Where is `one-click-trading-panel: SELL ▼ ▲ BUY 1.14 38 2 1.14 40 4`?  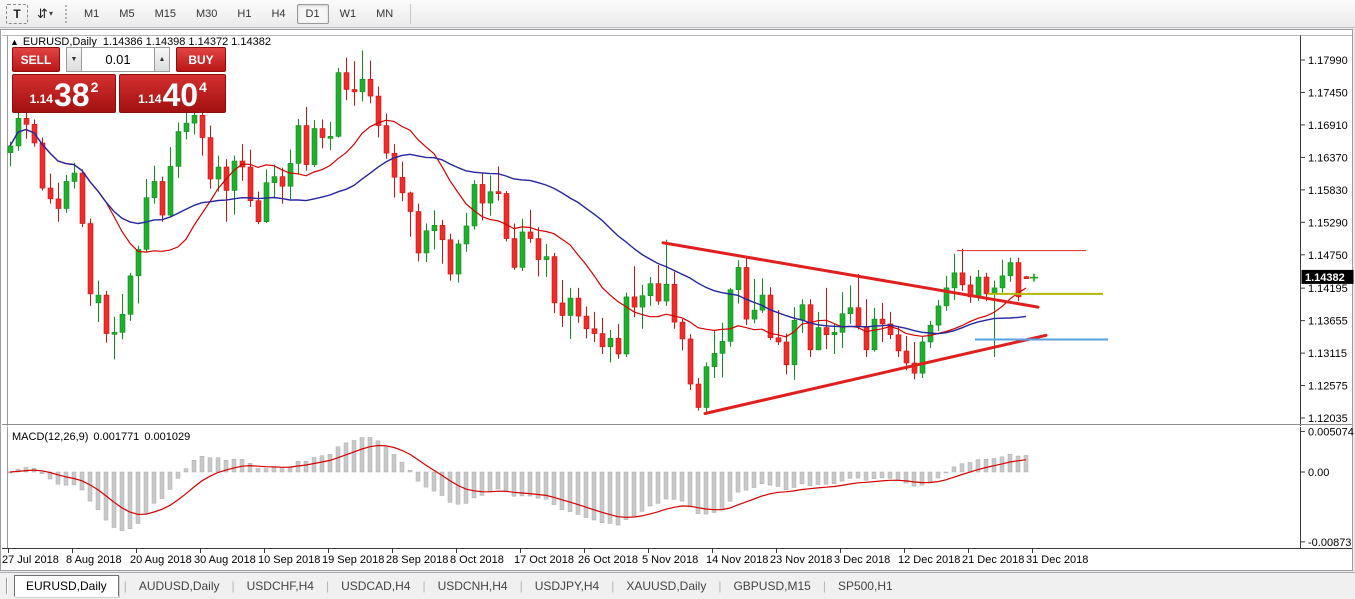
one-click-trading-panel: SELL ▼ ▲ BUY 1.14 38 2 1.14 40 4 is located at coordinates (119, 80).